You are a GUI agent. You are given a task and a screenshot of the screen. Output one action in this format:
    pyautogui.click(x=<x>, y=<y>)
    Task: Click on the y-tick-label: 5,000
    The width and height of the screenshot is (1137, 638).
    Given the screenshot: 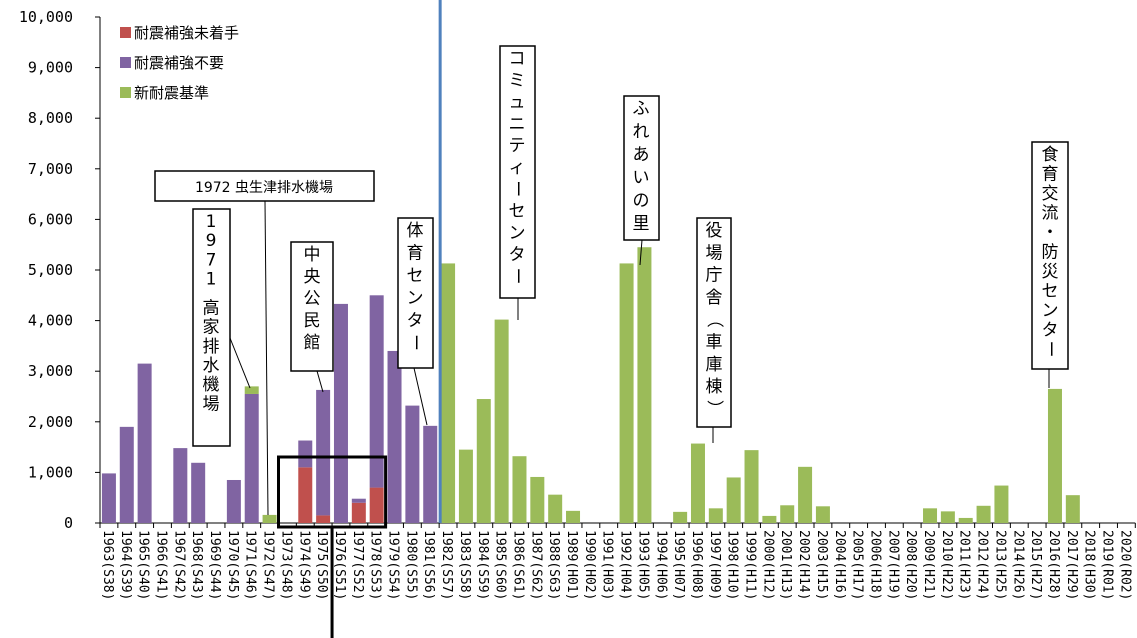 What is the action you would take?
    pyautogui.click(x=50, y=270)
    